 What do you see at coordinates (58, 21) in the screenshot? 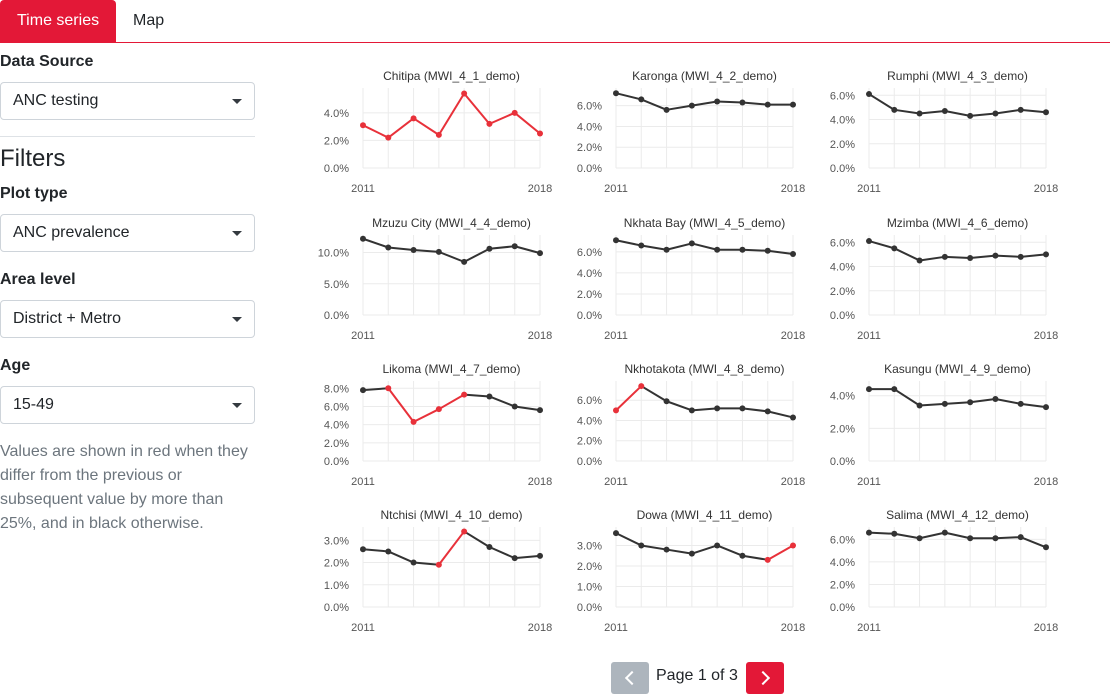
I see `tab-time-series: Time series` at bounding box center [58, 21].